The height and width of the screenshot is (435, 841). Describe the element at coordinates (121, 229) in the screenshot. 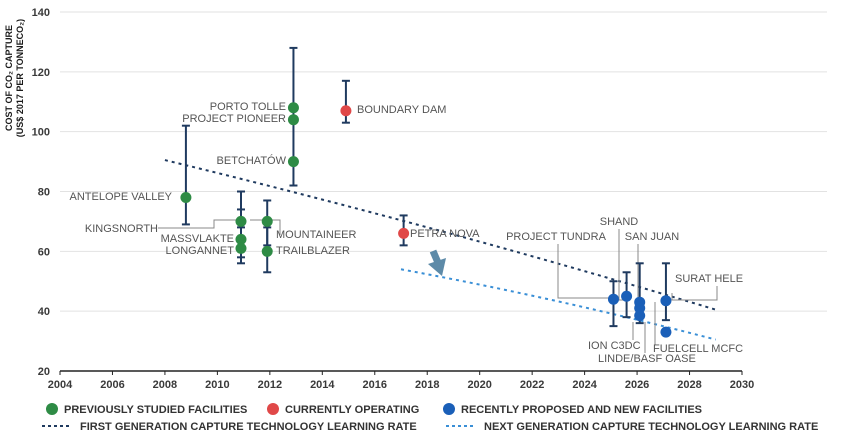

I see `label-kingsnorth: KINGSNORTH` at that location.